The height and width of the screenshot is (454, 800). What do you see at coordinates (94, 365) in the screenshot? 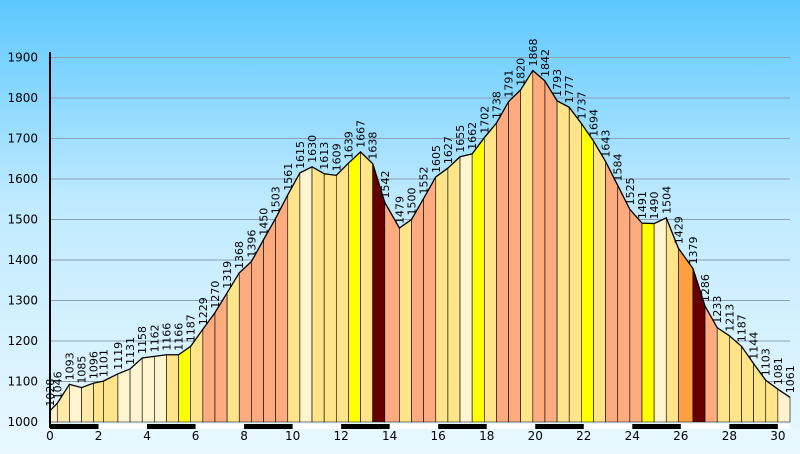
I see `data-label: 1096` at bounding box center [94, 365].